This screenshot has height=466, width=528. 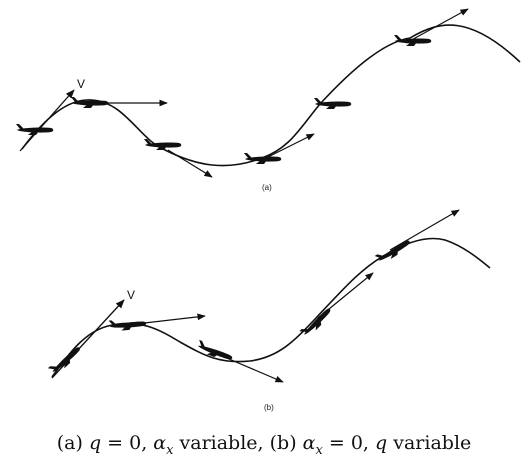 What do you see at coordinates (345, 295) in the screenshot?
I see `thrust-arrow-b5` at bounding box center [345, 295].